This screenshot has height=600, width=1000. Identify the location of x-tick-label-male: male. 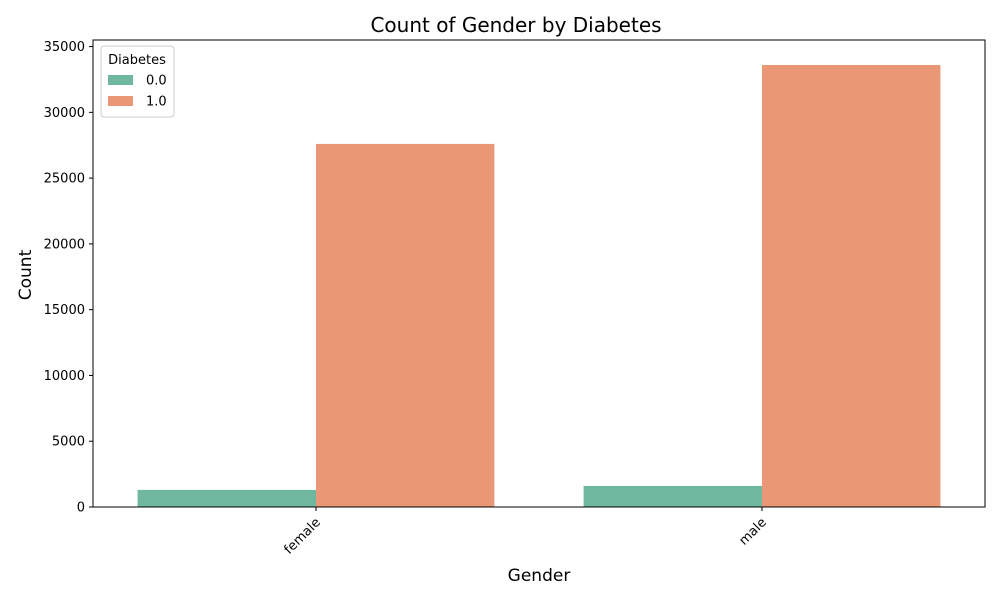
(752, 531).